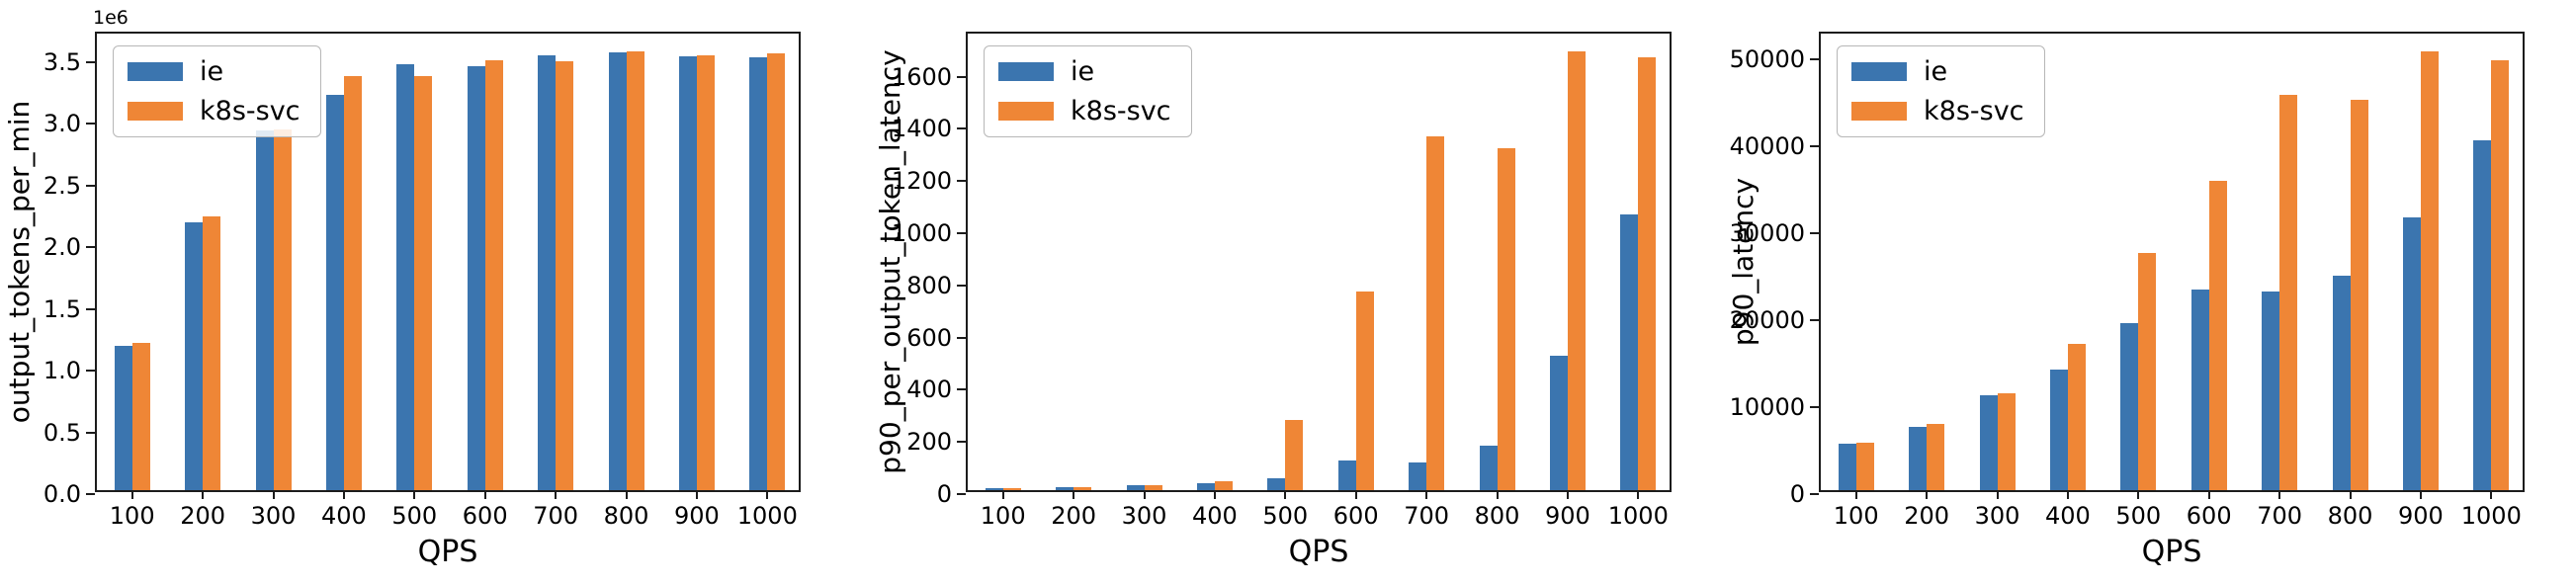 This screenshot has height=585, width=2576. I want to click on legend-swatch-k8s-svc, so click(155, 111).